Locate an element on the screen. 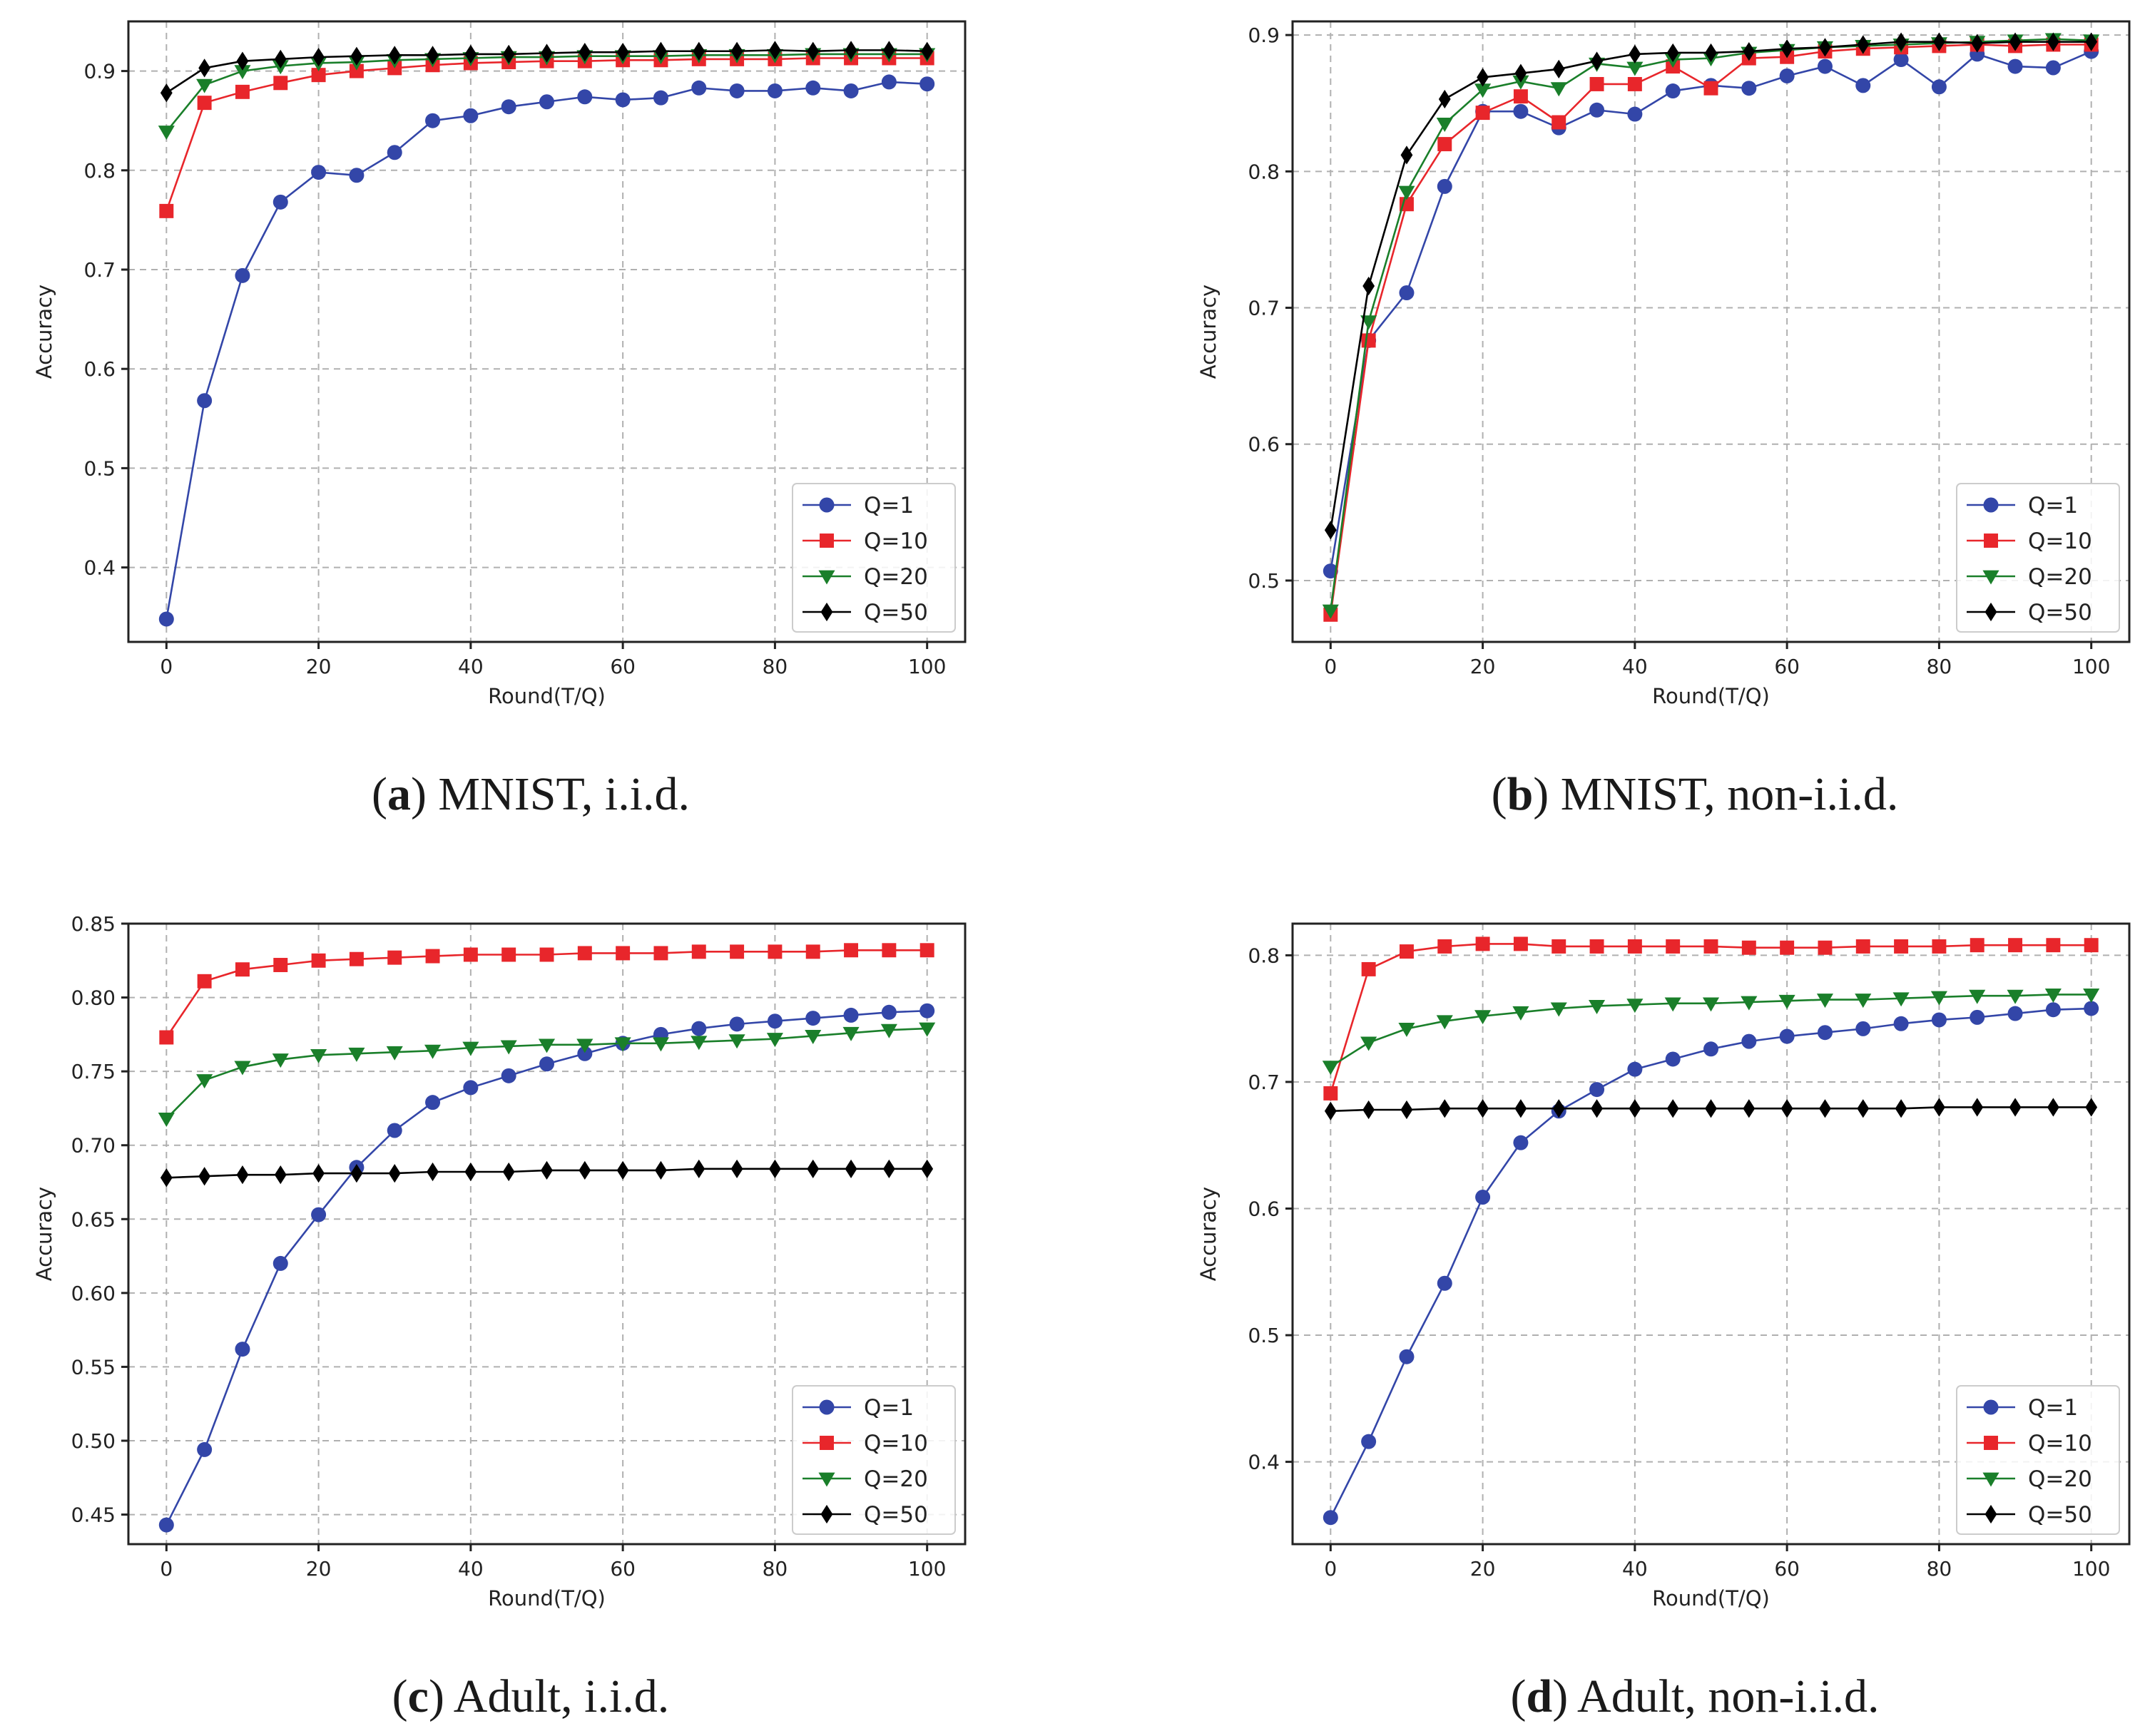 The width and height of the screenshot is (2145, 1736). x-axis-label: Round(T/Q) is located at coordinates (1711, 696).